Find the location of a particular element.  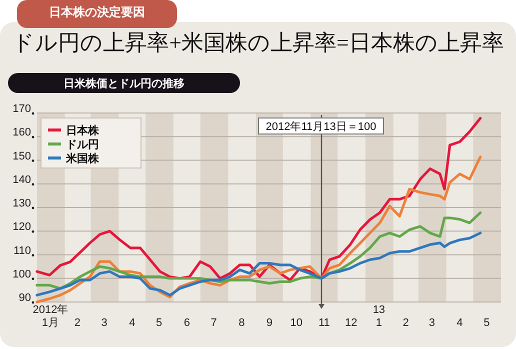

y-tick-label: 160 is located at coordinates (21, 132).